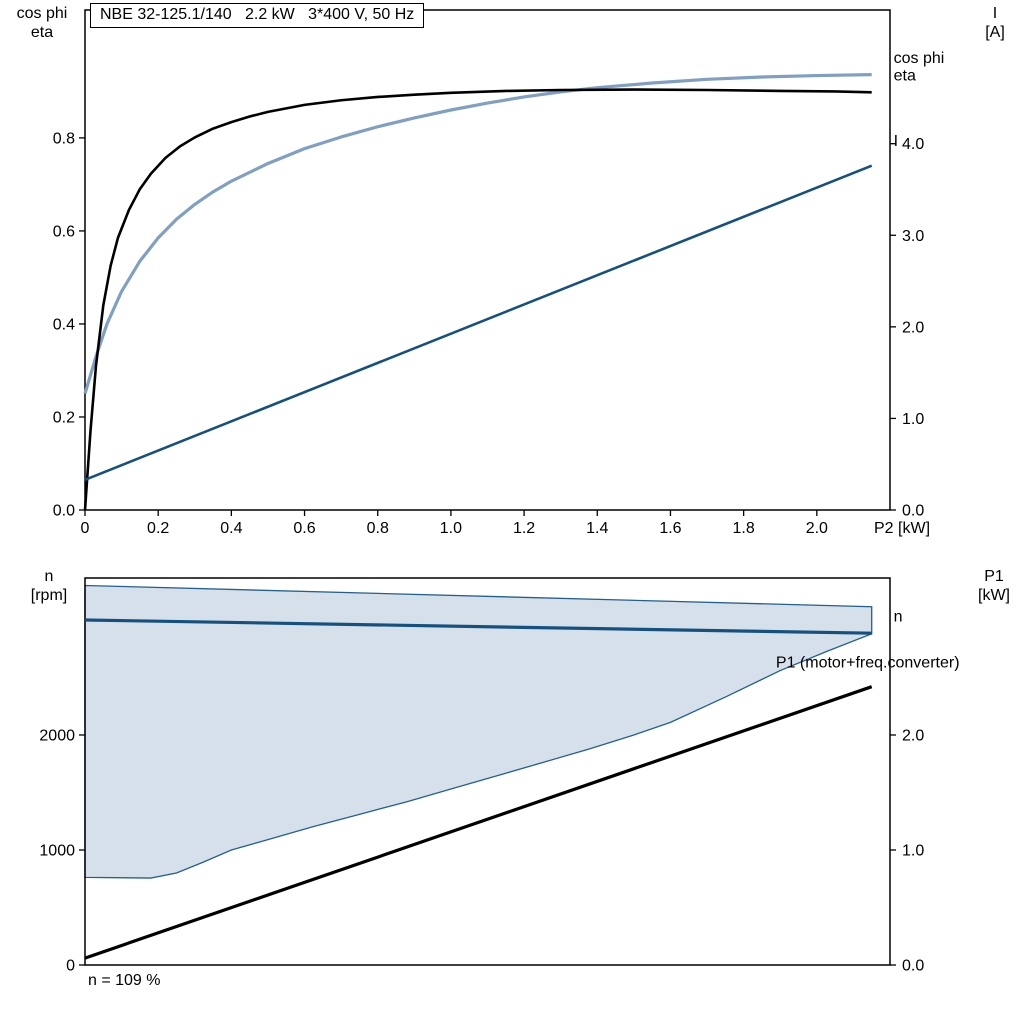 The image size is (1024, 1024). Describe the element at coordinates (995, 33) in the screenshot. I see `axis-header-current-unit: [A]` at that location.